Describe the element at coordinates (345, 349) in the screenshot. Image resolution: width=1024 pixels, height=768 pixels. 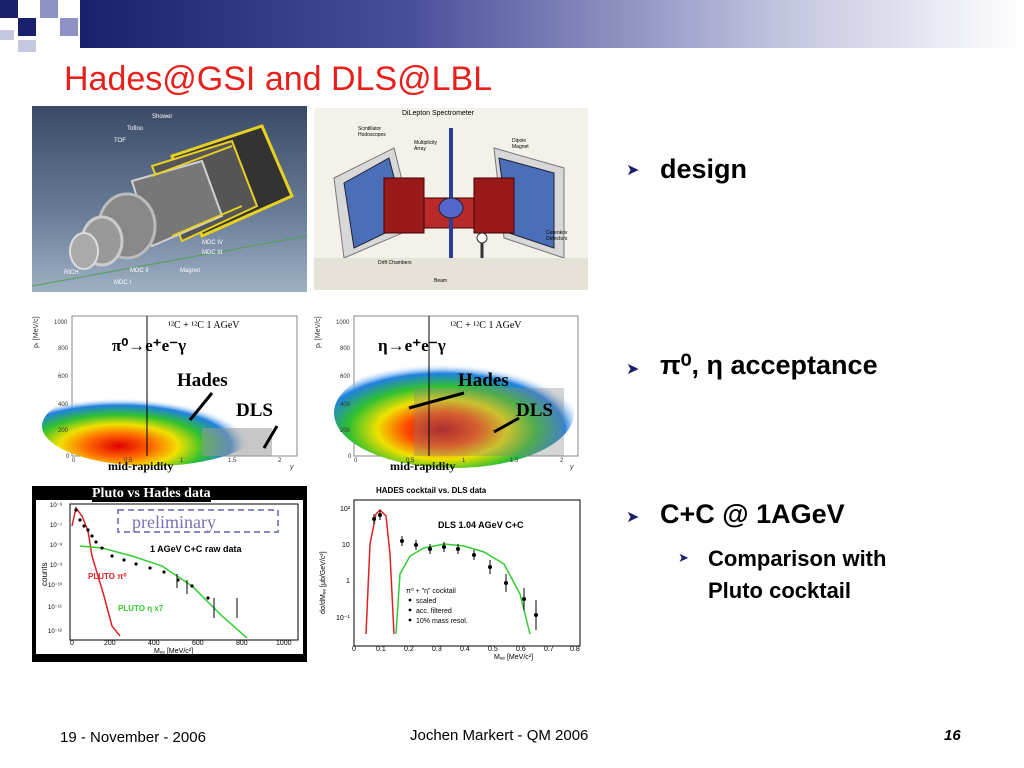
I see `acc-eta-ytick-1: 800` at that location.